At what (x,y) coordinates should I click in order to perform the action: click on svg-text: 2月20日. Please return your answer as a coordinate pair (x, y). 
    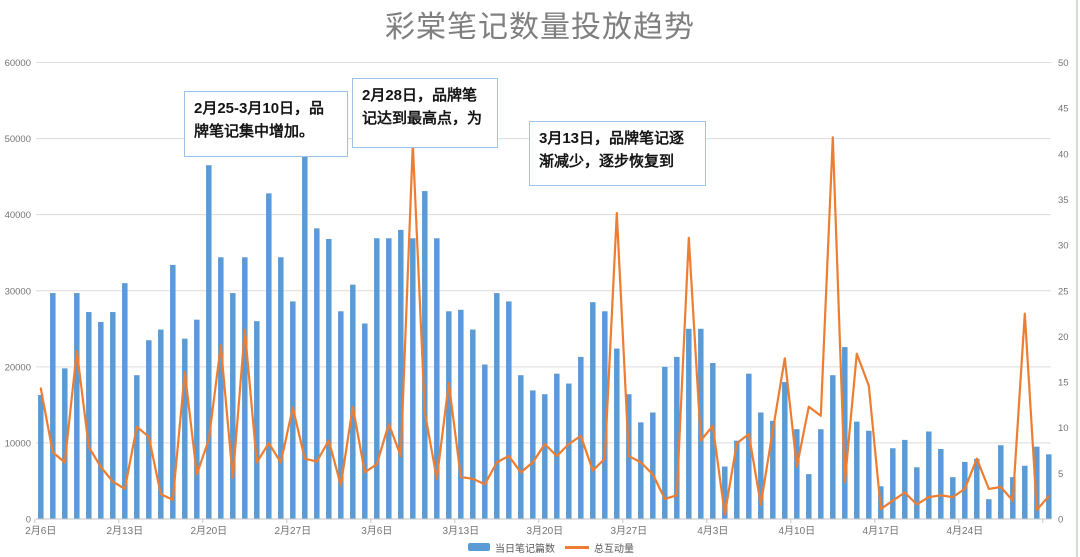
    Looking at the image, I should click on (208, 531).